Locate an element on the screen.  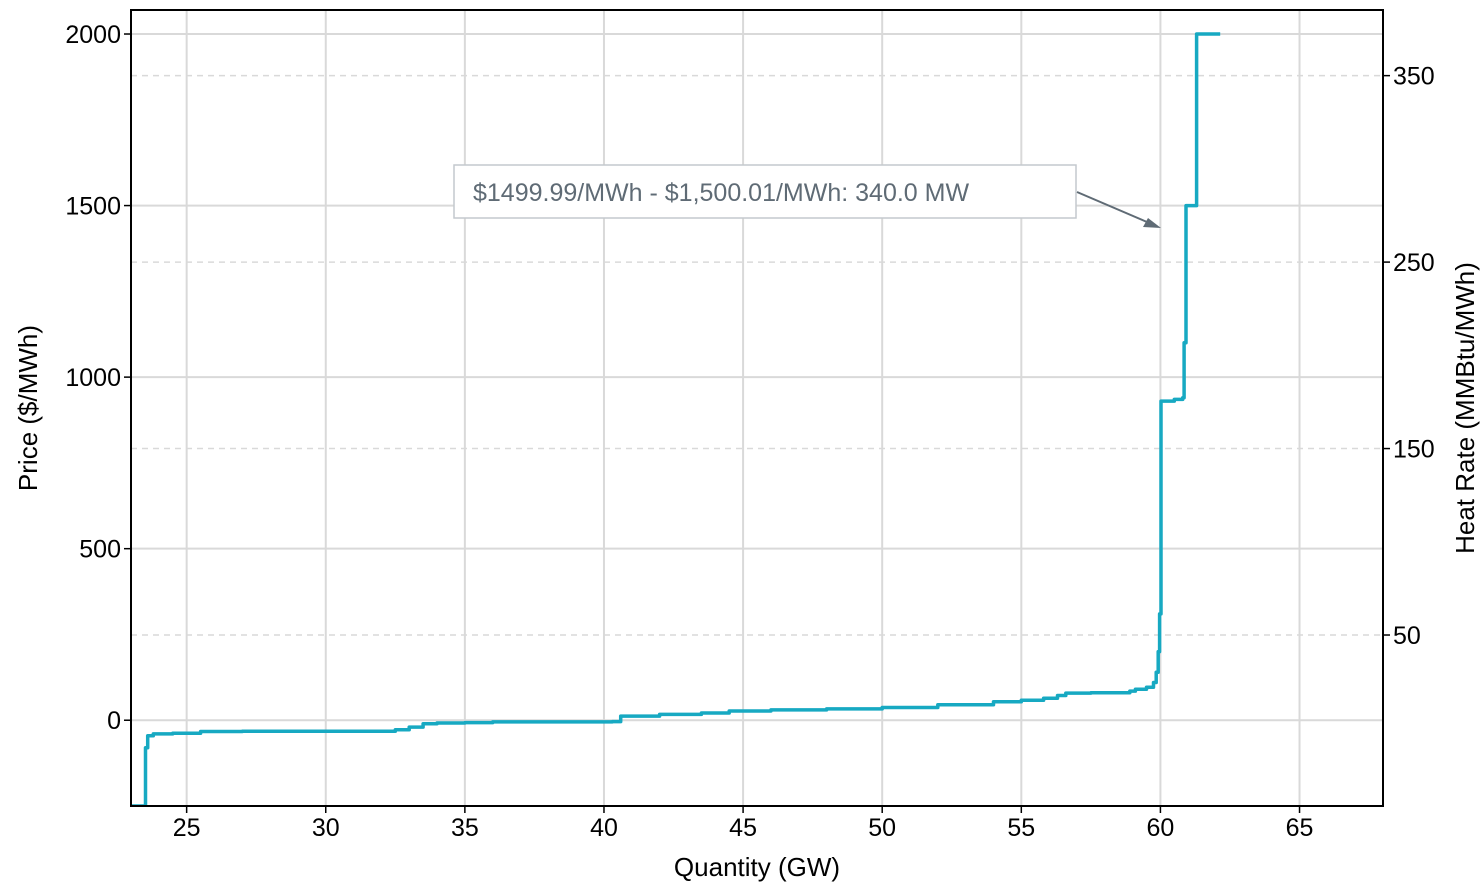
y-tick-label: 2000 is located at coordinates (93, 35).